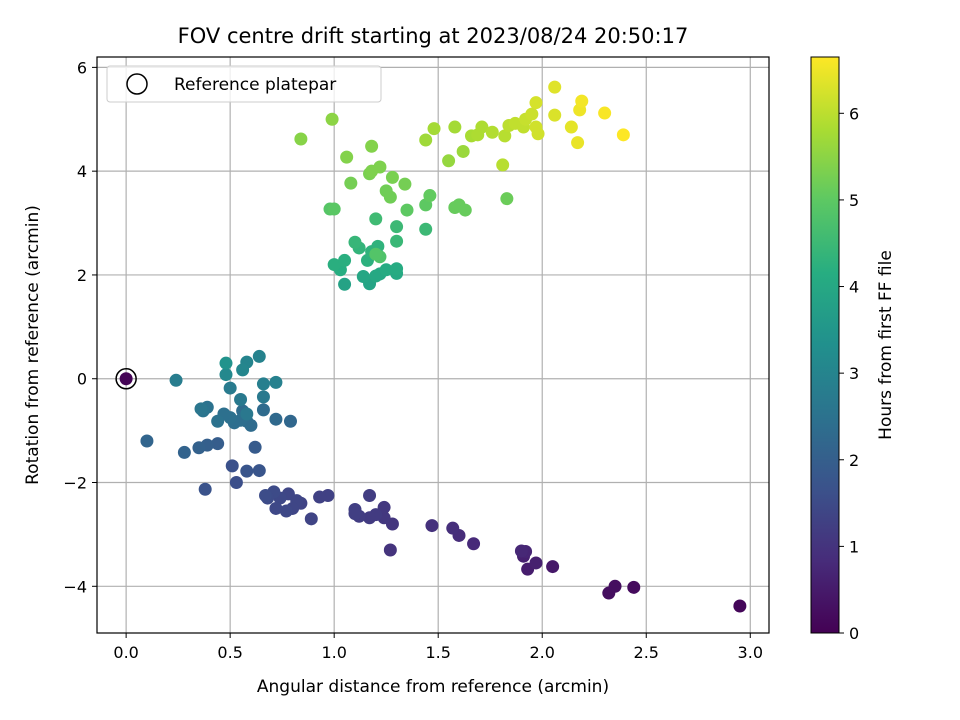  What do you see at coordinates (541, 652) in the screenshot?
I see `x-tick-label: 2.0` at bounding box center [541, 652].